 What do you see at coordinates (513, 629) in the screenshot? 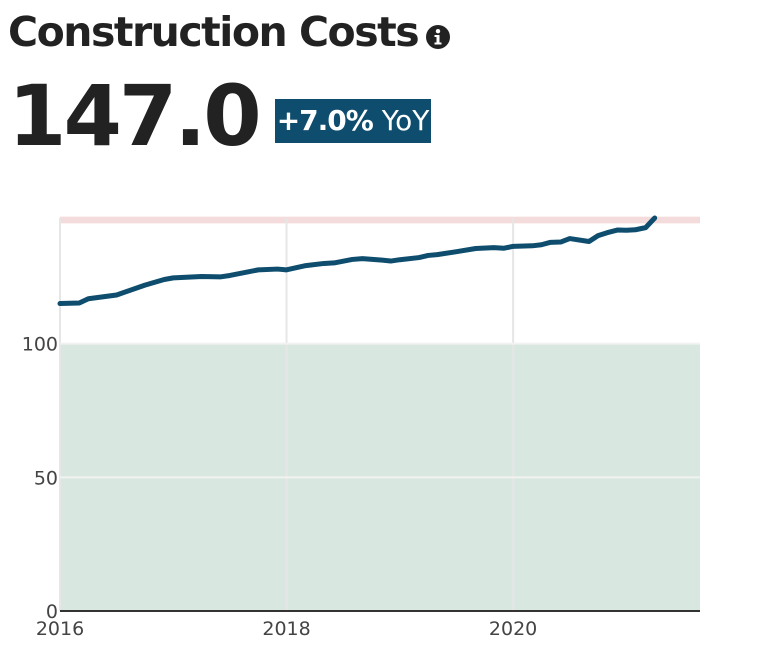
I see `x-tick-label: 2020` at bounding box center [513, 629].